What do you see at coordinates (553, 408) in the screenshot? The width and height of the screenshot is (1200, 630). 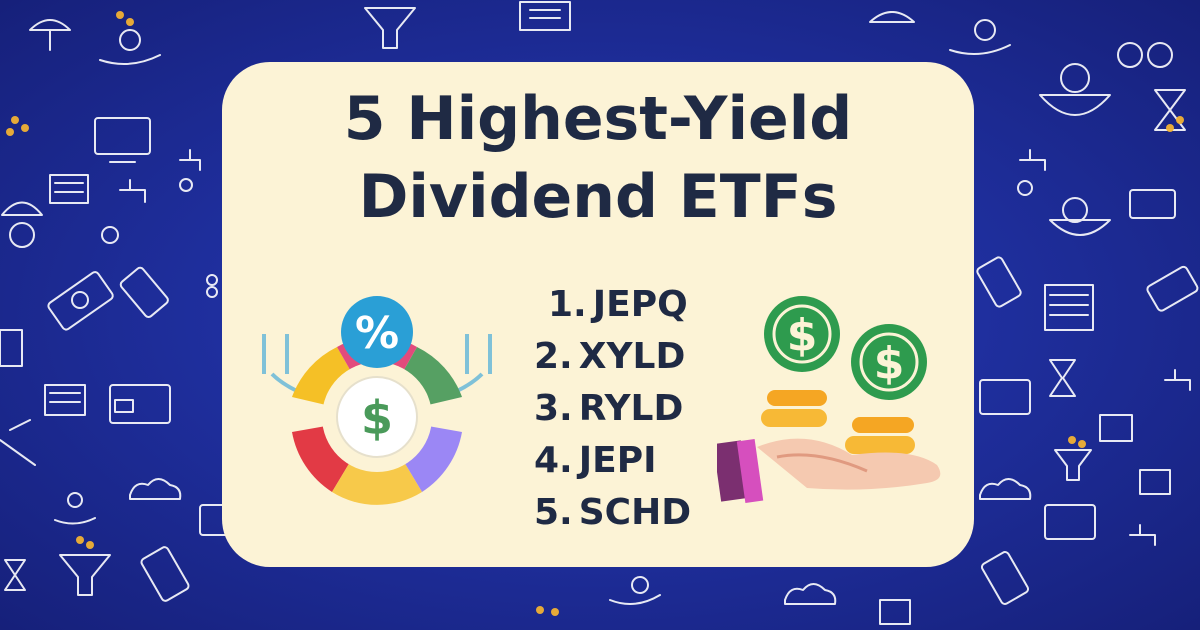 I see `list-number: 3.` at bounding box center [553, 408].